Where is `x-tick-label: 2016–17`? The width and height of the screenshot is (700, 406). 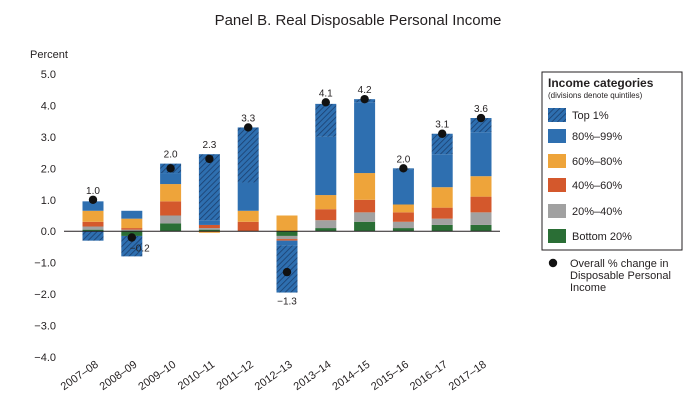 x-tick-label: 2016–17 is located at coordinates (429, 376).